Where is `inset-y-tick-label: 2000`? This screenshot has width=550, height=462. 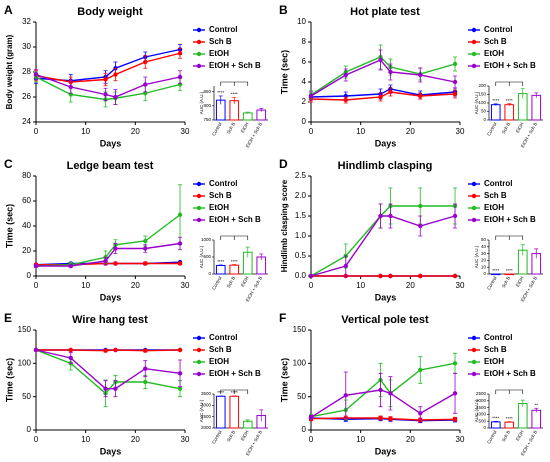
inset-y-tick-label: 2000 is located at coordinates (481, 400).